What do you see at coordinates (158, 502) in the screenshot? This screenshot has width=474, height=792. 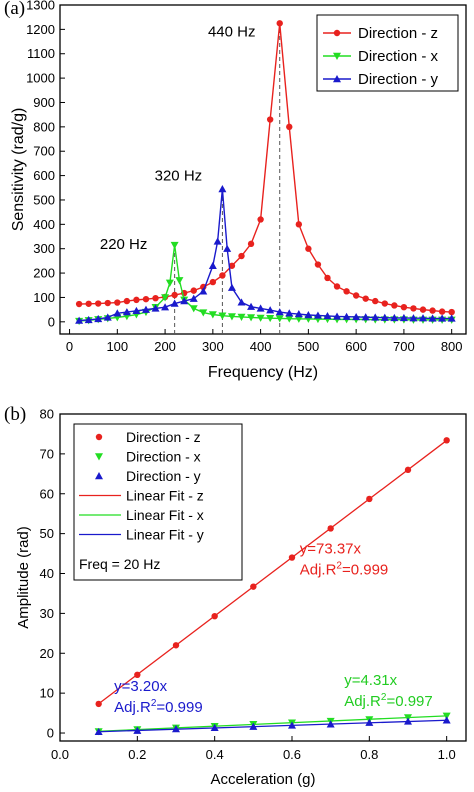 I see `legend-box` at bounding box center [158, 502].